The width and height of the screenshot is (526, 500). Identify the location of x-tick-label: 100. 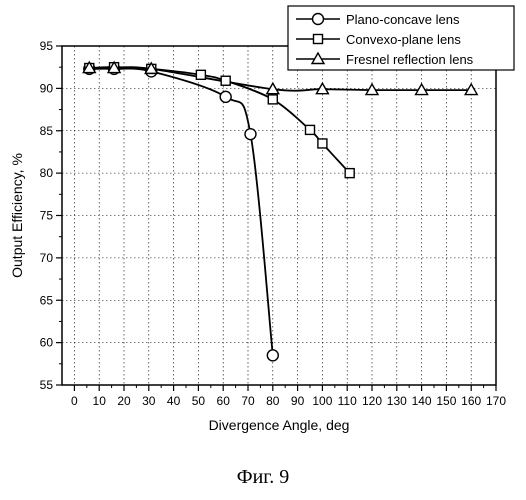
(322, 401).